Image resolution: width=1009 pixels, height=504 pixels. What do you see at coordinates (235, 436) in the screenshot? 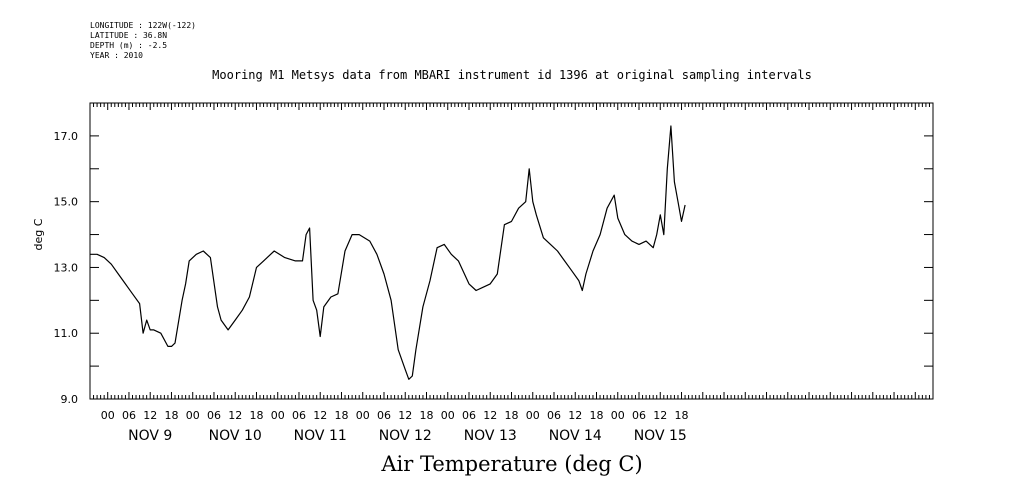
I see `x-day-label: NOV 10` at bounding box center [235, 436].